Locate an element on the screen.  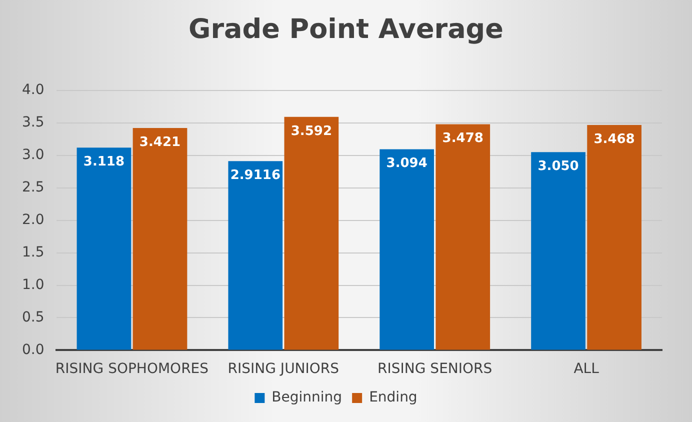
y-tick-label: 3.5 is located at coordinates (33, 122).